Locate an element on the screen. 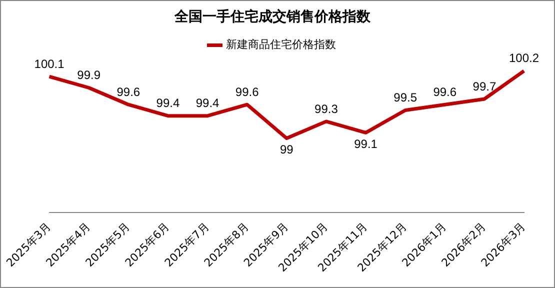 This screenshot has width=555, height=288. data-label: 99.7 is located at coordinates (484, 86).